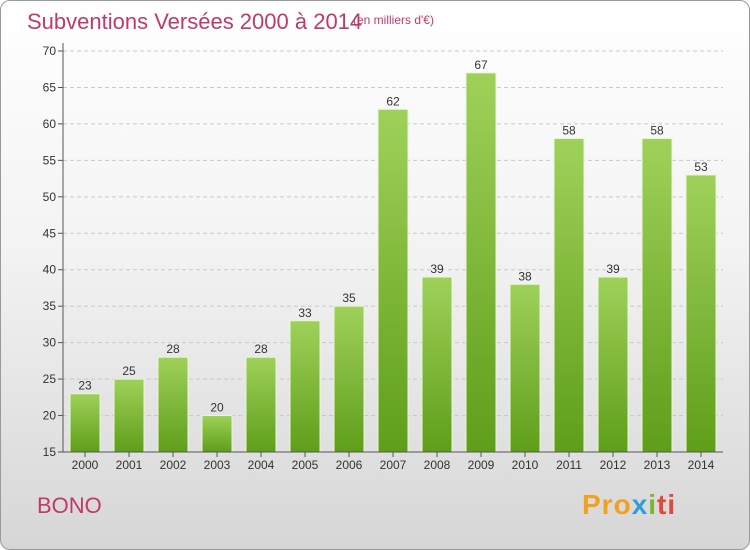 This screenshot has width=750, height=550. Describe the element at coordinates (613, 465) in the screenshot. I see `x-tick-label: 2012` at that location.